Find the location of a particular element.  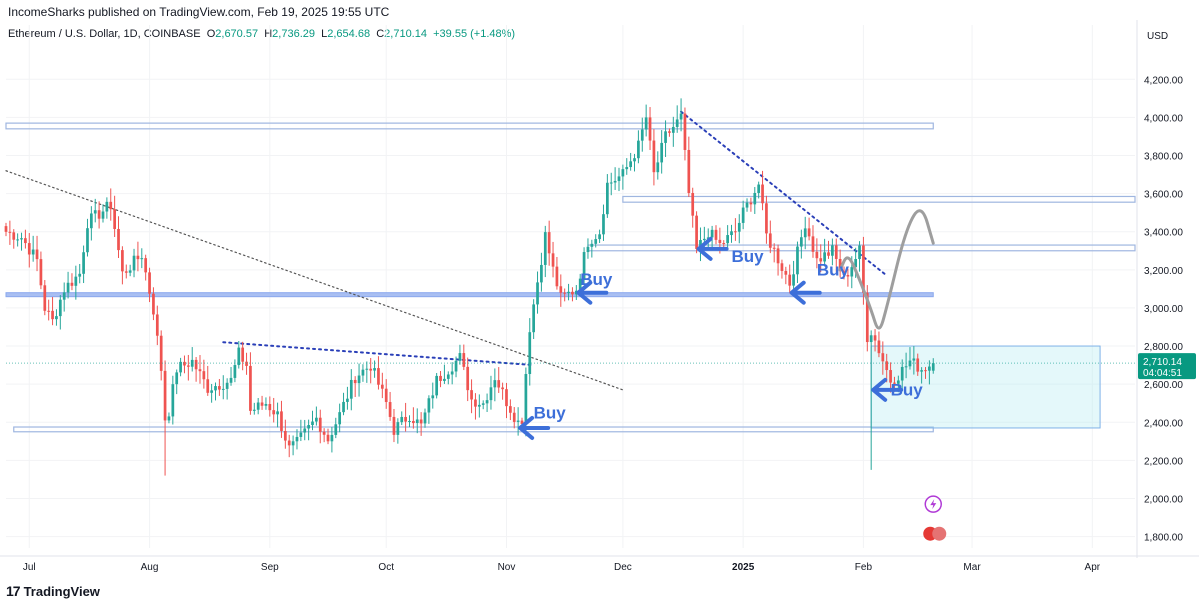

buy-label: Buy is located at coordinates (550, 412).